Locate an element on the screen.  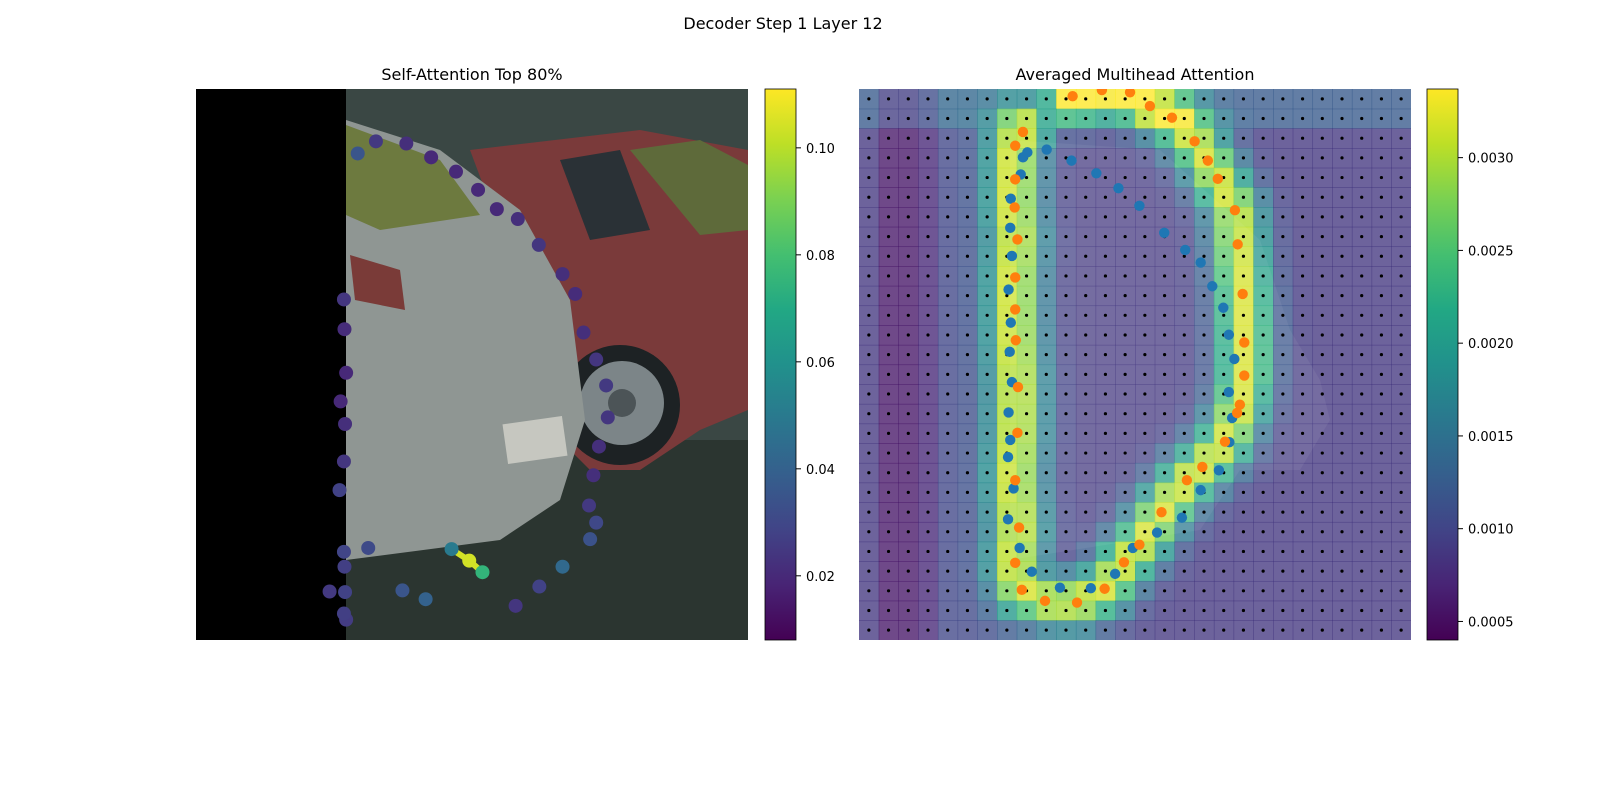
colorbar-tick-label: 0.02 is located at coordinates (820, 577).